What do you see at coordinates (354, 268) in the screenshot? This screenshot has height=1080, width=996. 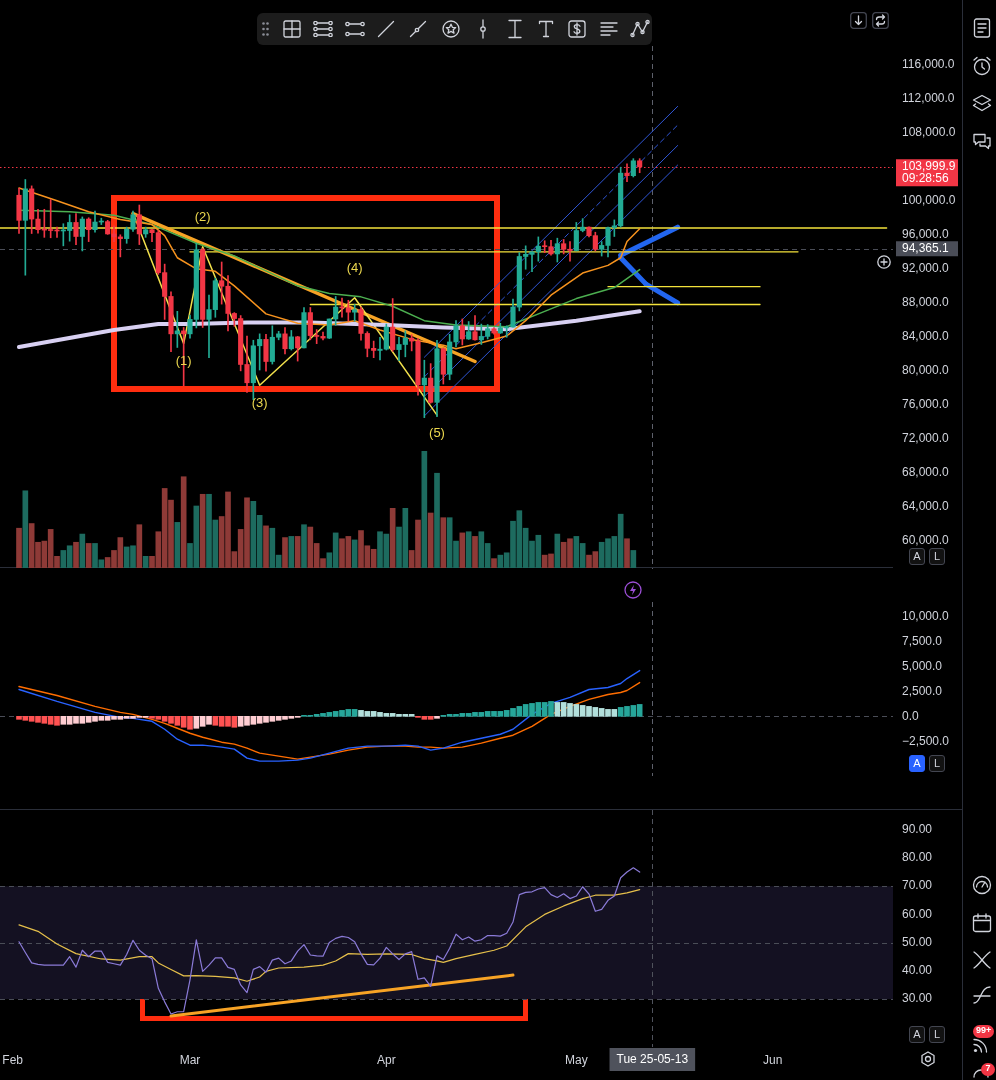 I see `annotation: (4)` at bounding box center [354, 268].